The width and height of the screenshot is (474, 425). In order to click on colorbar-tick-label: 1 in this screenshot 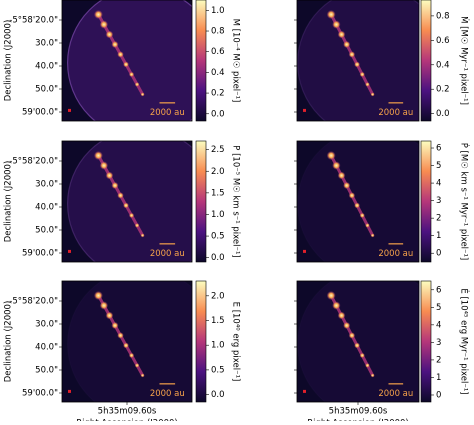, I will do `click(438, 236)`.